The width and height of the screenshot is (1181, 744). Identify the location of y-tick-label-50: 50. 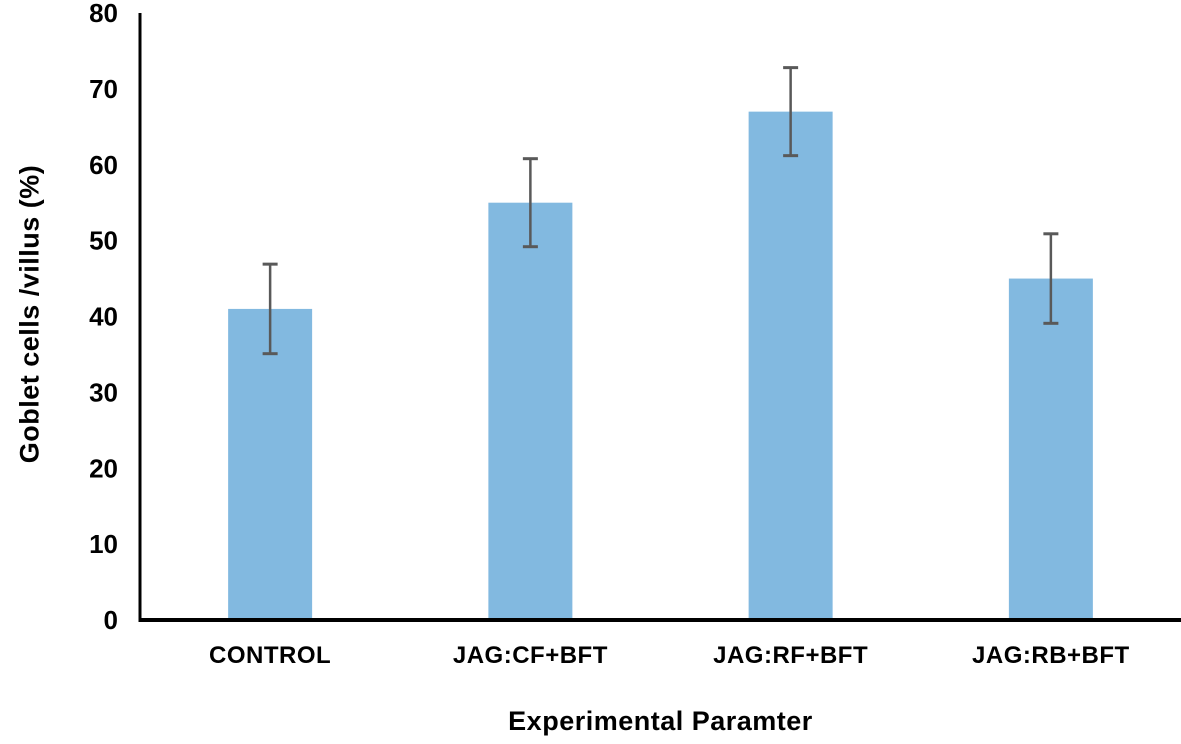
(103, 241).